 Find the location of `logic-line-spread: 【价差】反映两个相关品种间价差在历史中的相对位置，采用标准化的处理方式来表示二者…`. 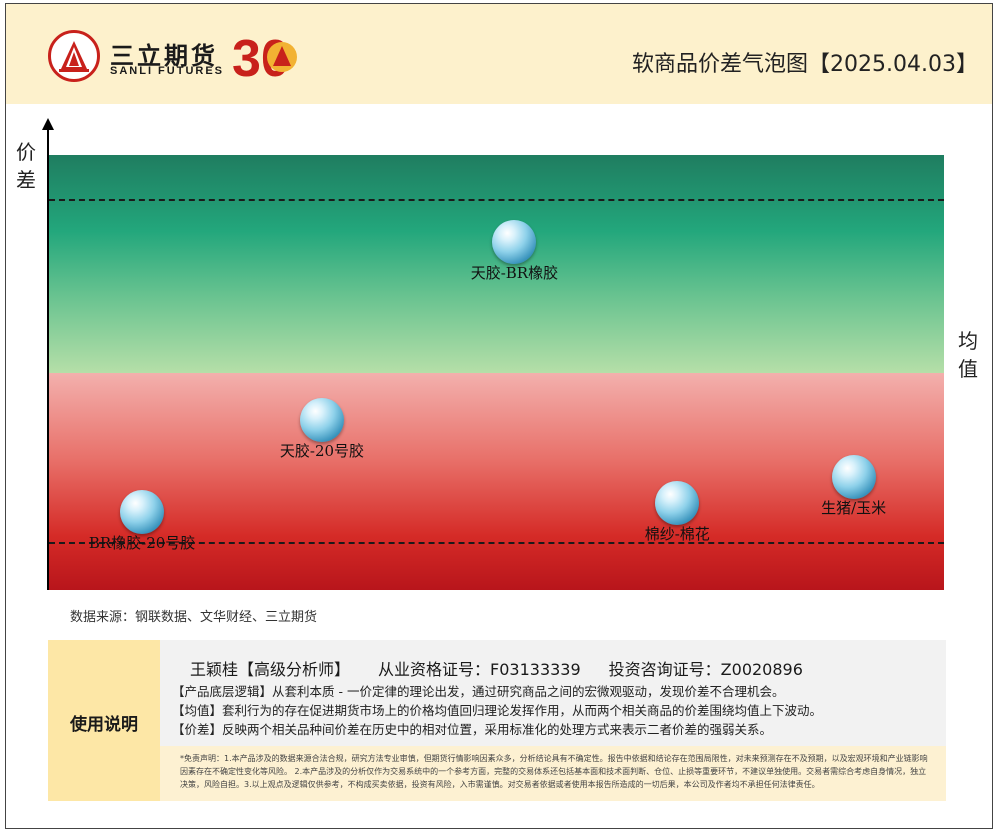

logic-line-spread: 【价差】反映两个相关品种间价差在历史中的相对位置，采用标准化的处理方式来表示二者… is located at coordinates (472, 729).